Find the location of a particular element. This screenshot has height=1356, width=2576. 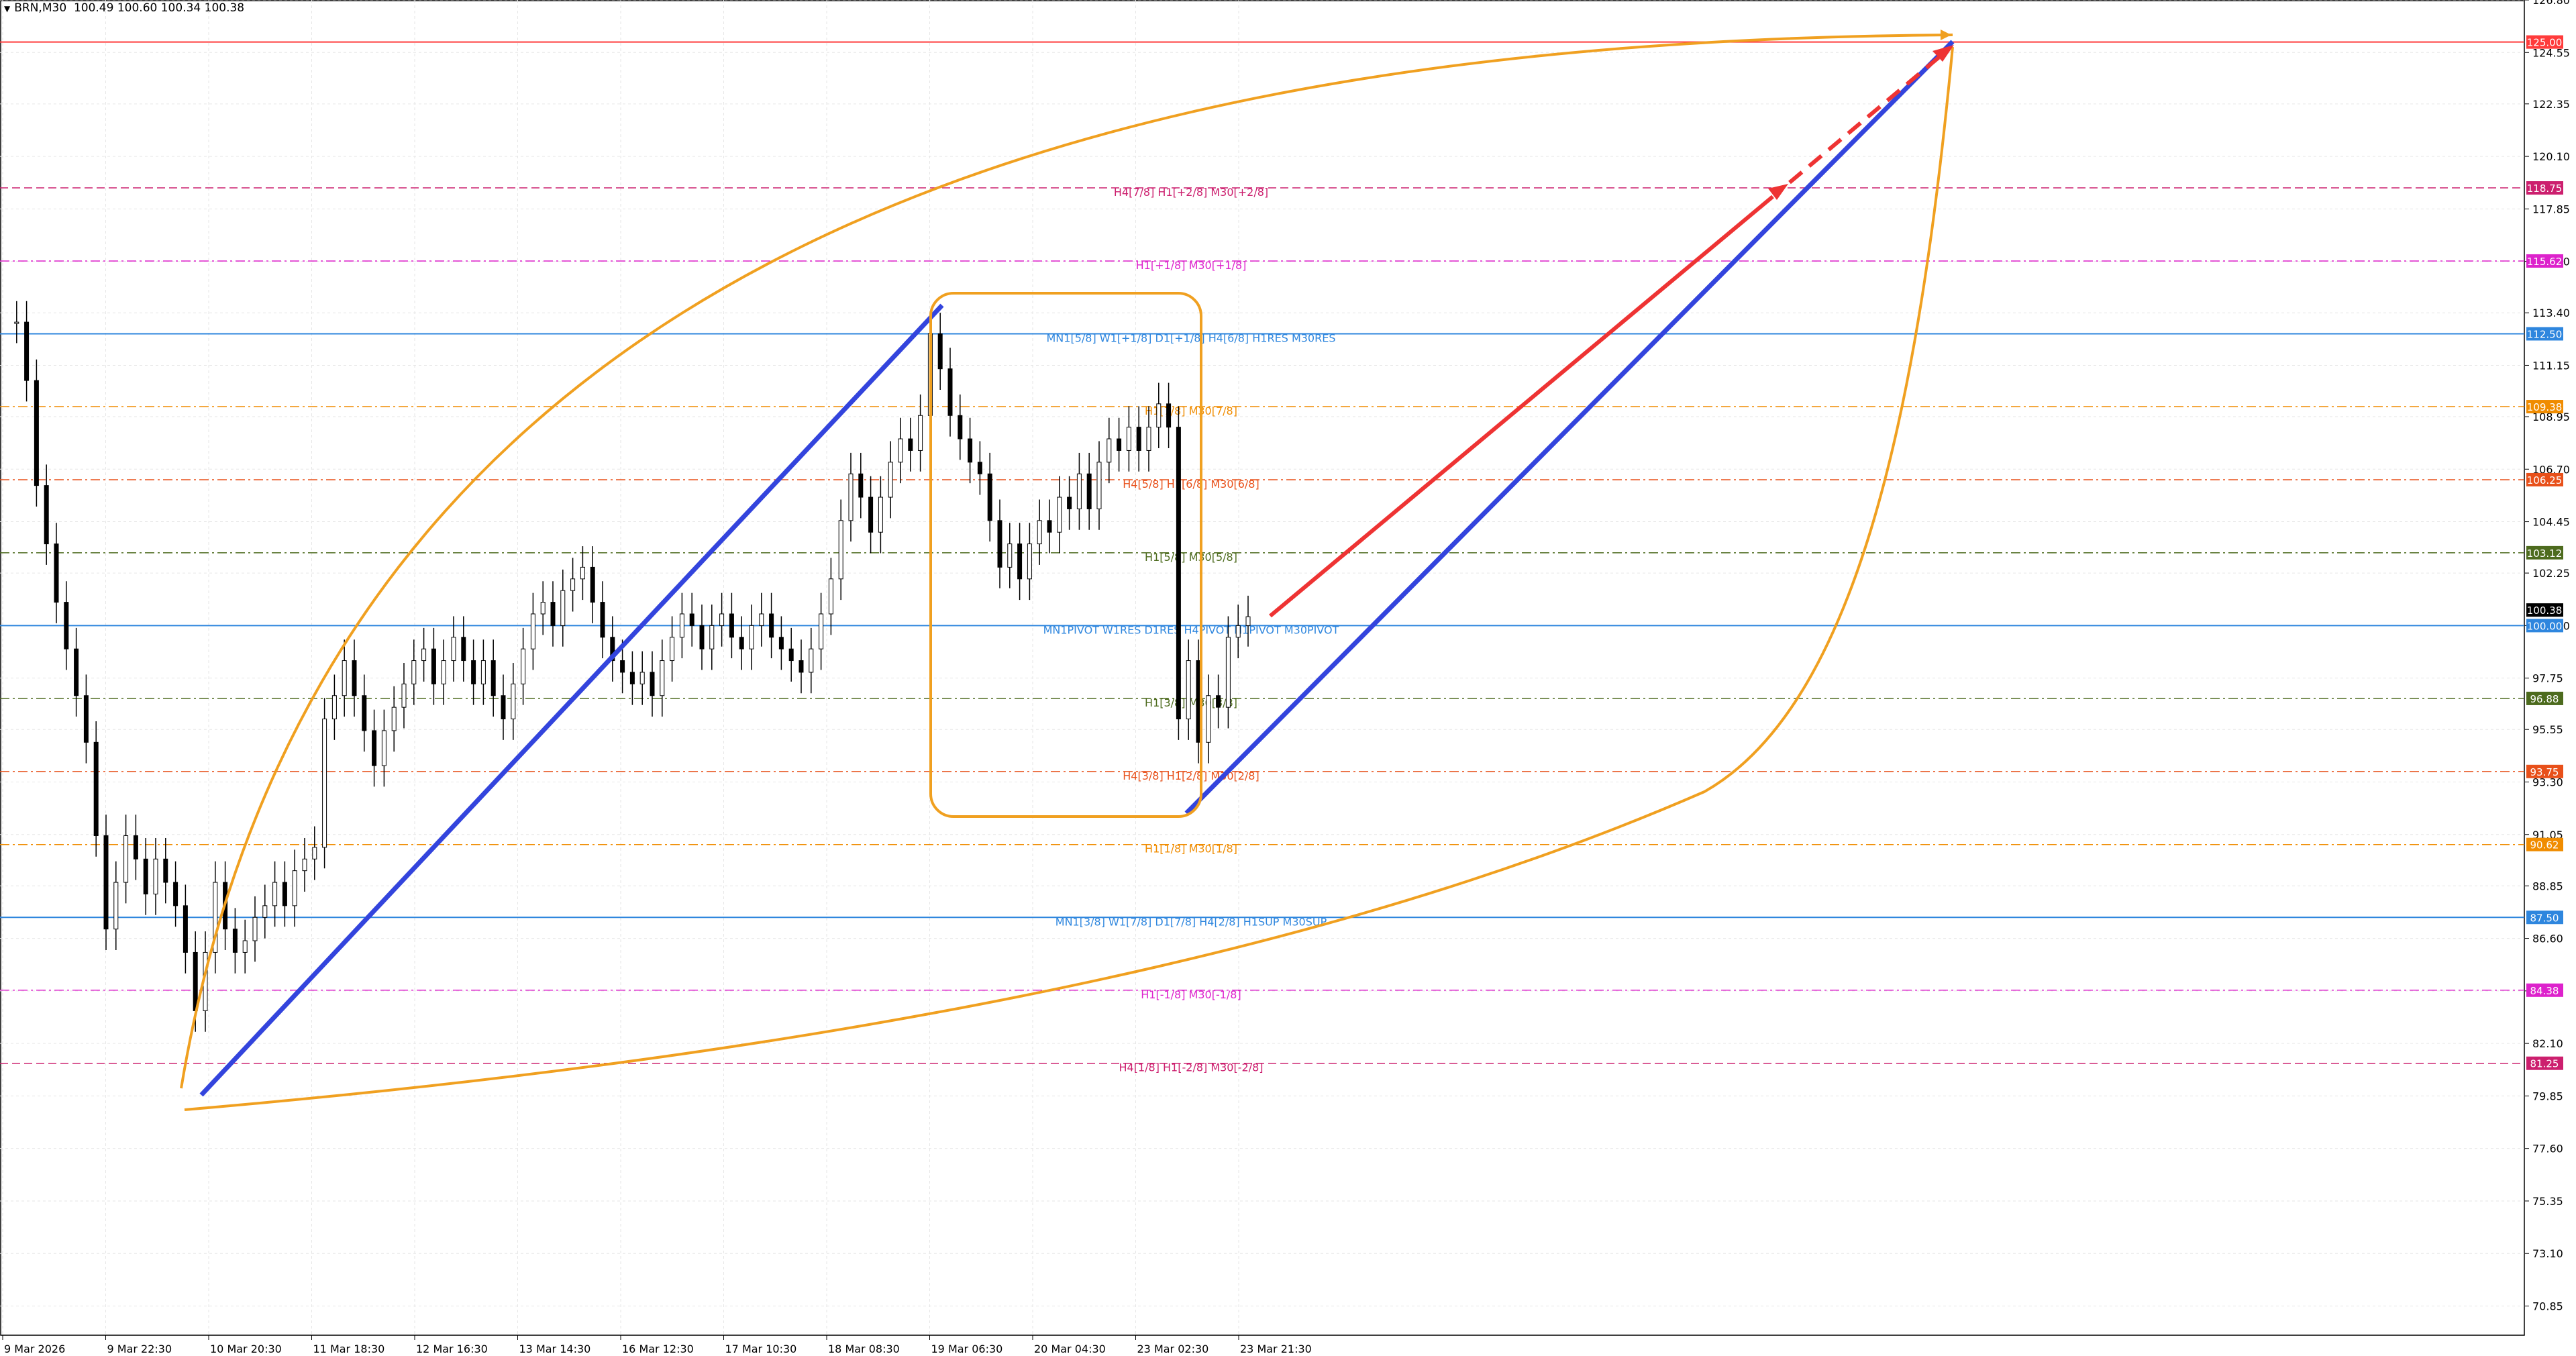

price-badge-label: 81.25 is located at coordinates (2544, 1064).